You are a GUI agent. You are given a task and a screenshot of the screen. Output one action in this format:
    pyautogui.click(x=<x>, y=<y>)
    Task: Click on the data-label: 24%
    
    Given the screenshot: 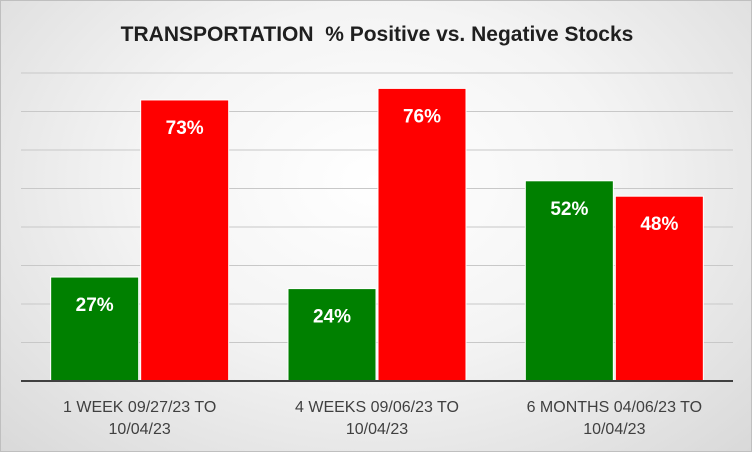 What is the action you would take?
    pyautogui.click(x=332, y=317)
    